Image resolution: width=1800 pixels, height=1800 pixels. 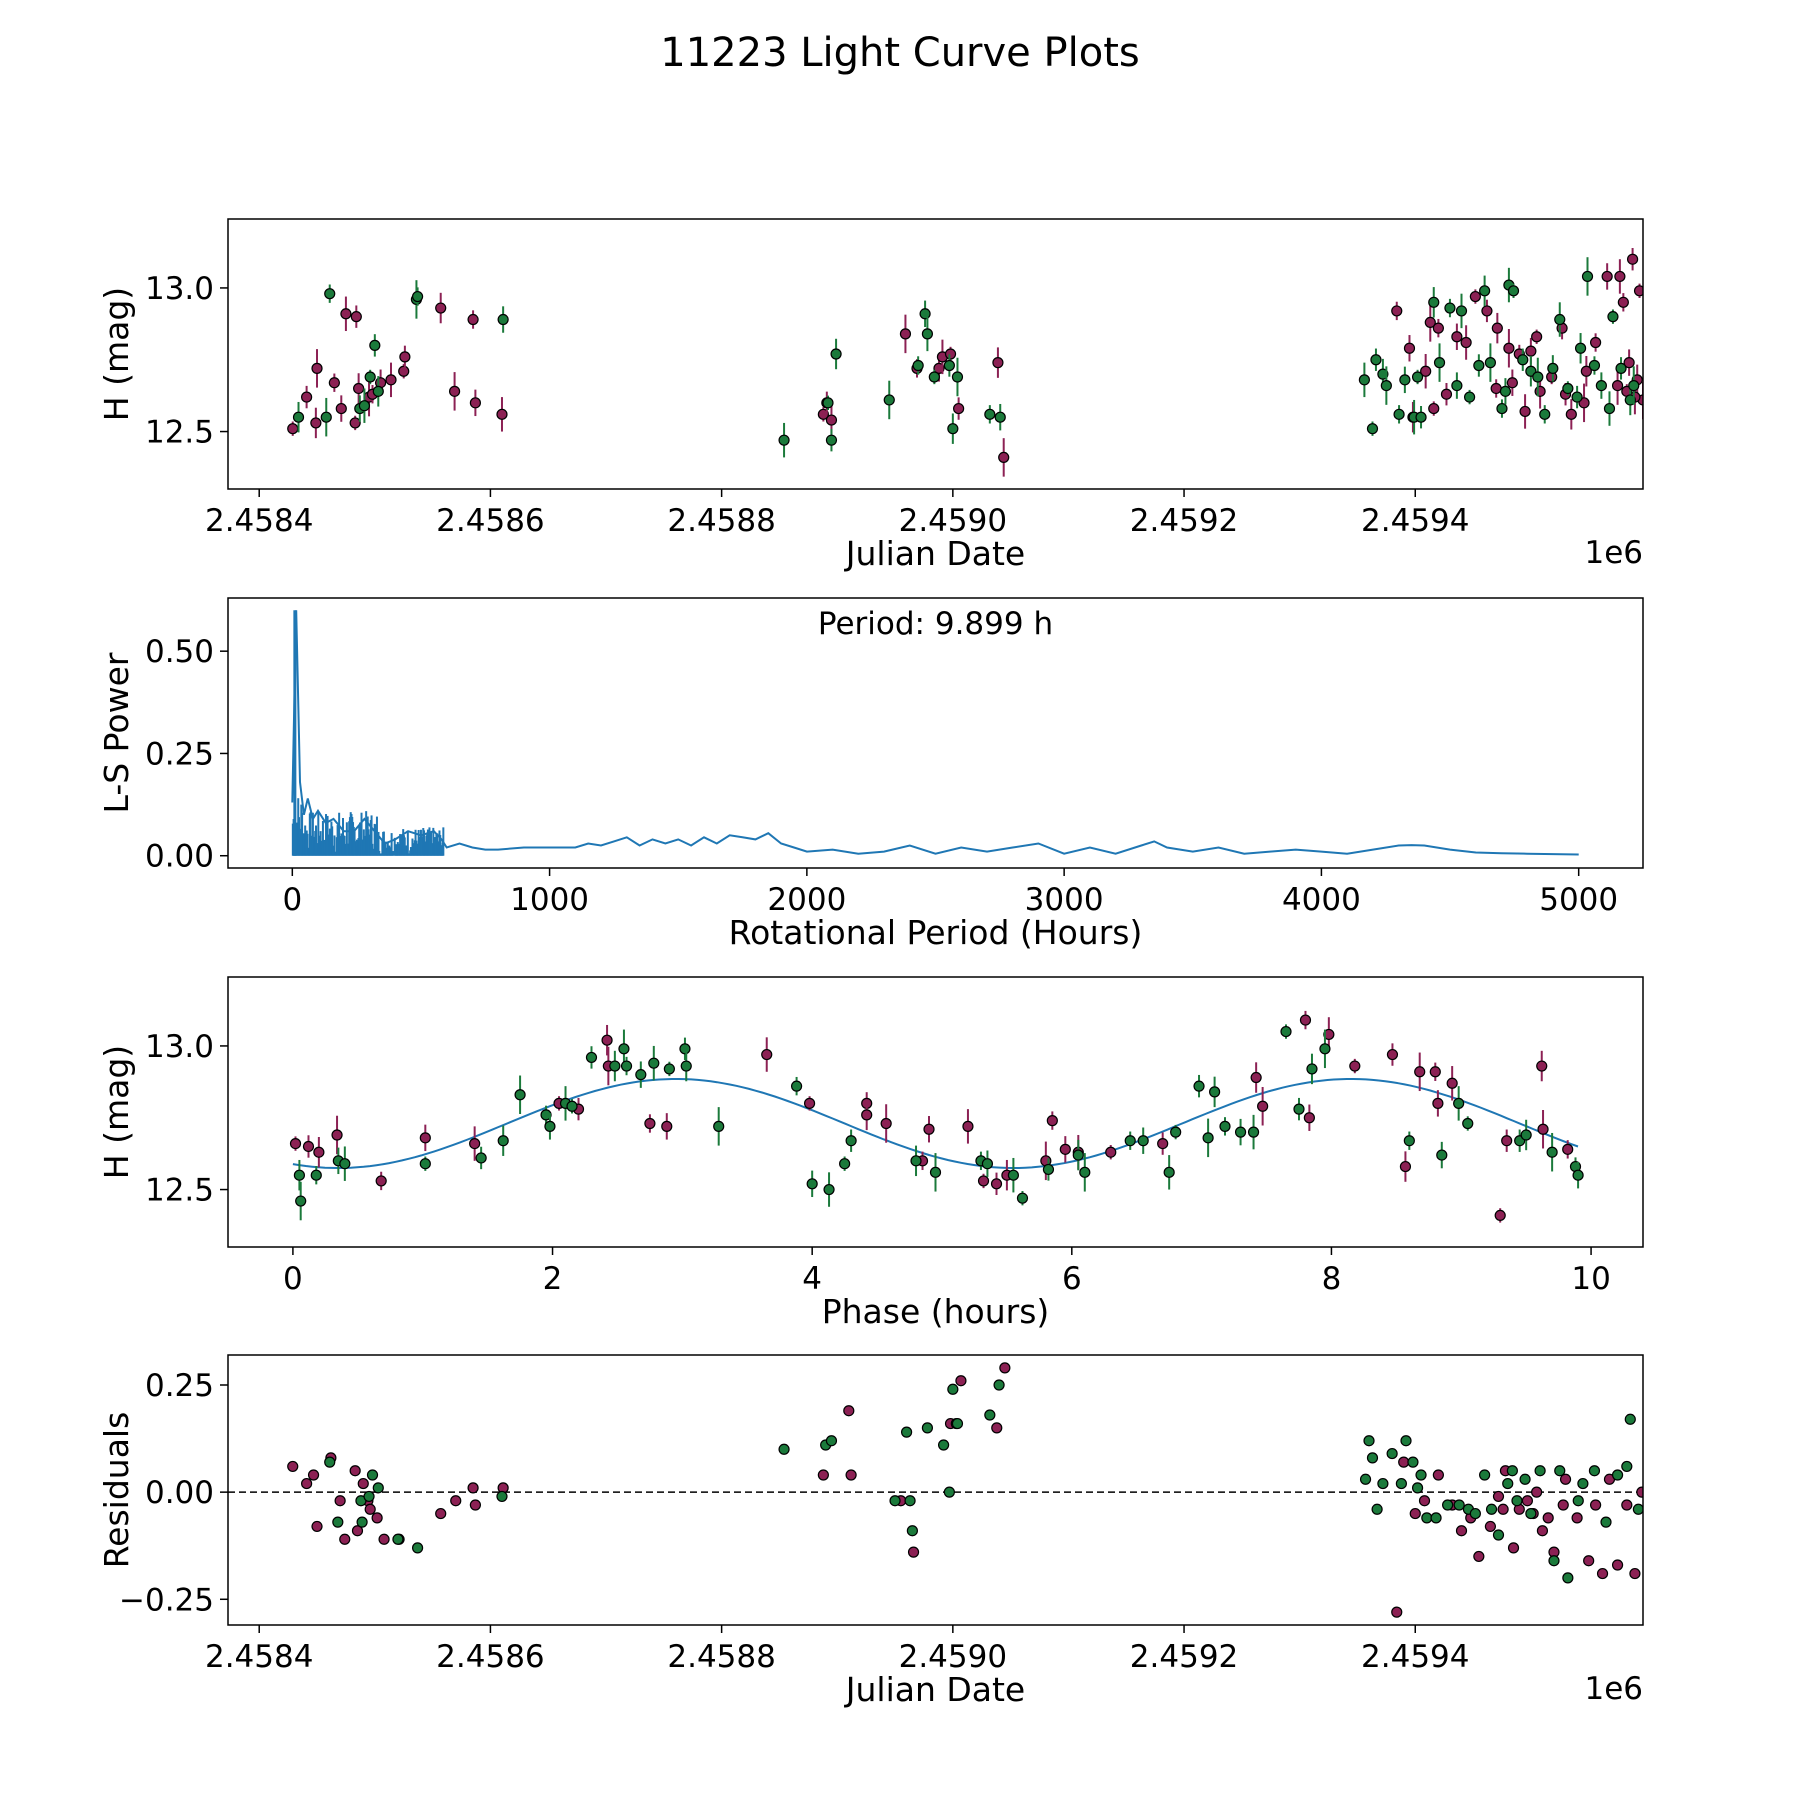 What do you see at coordinates (259, 521) in the screenshot?
I see `x-tick-label: 2.4584` at bounding box center [259, 521].